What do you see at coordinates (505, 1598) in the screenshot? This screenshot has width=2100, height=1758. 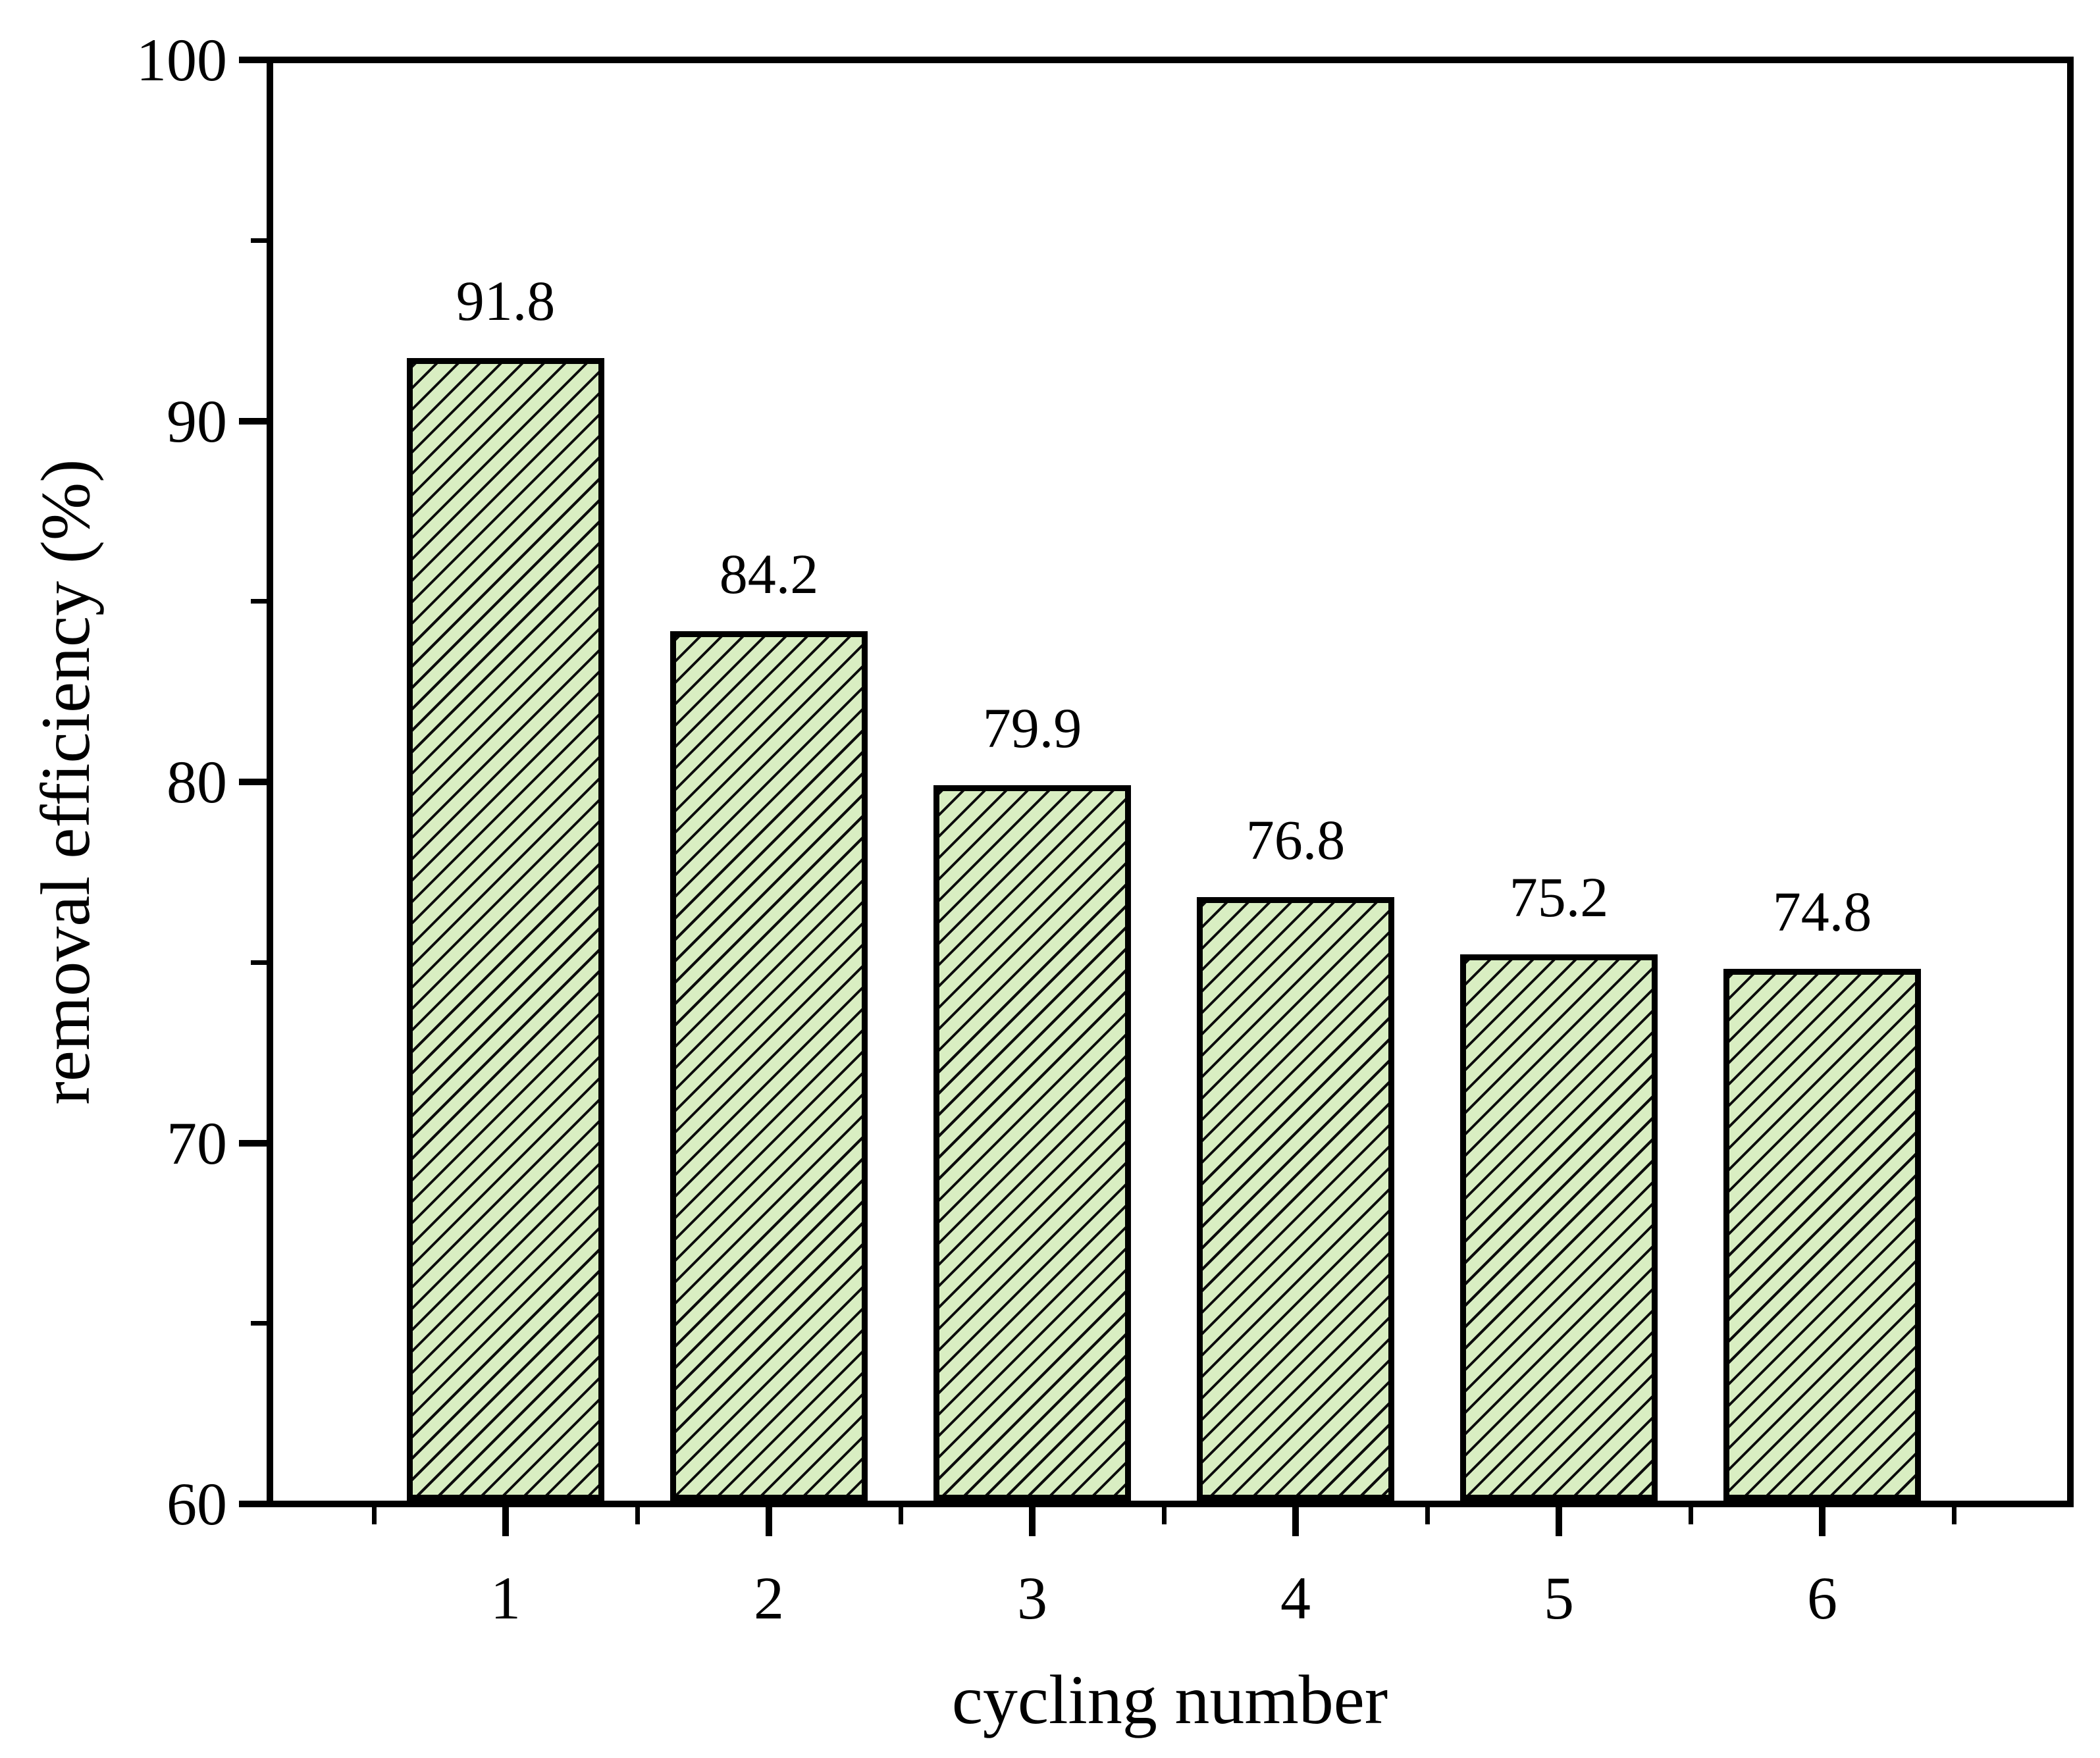 I see `x-tick-label-1: 1` at bounding box center [505, 1598].